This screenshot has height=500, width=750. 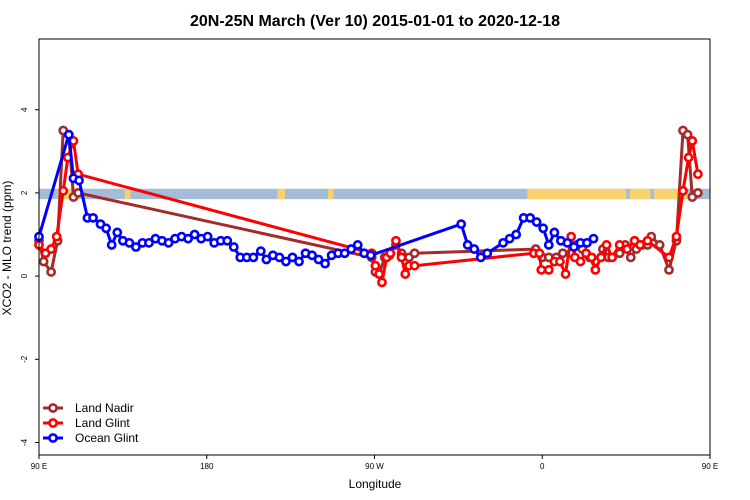 I want to click on x-axis: 90 E 180 90 W 0 90 E, so click(x=374, y=463).